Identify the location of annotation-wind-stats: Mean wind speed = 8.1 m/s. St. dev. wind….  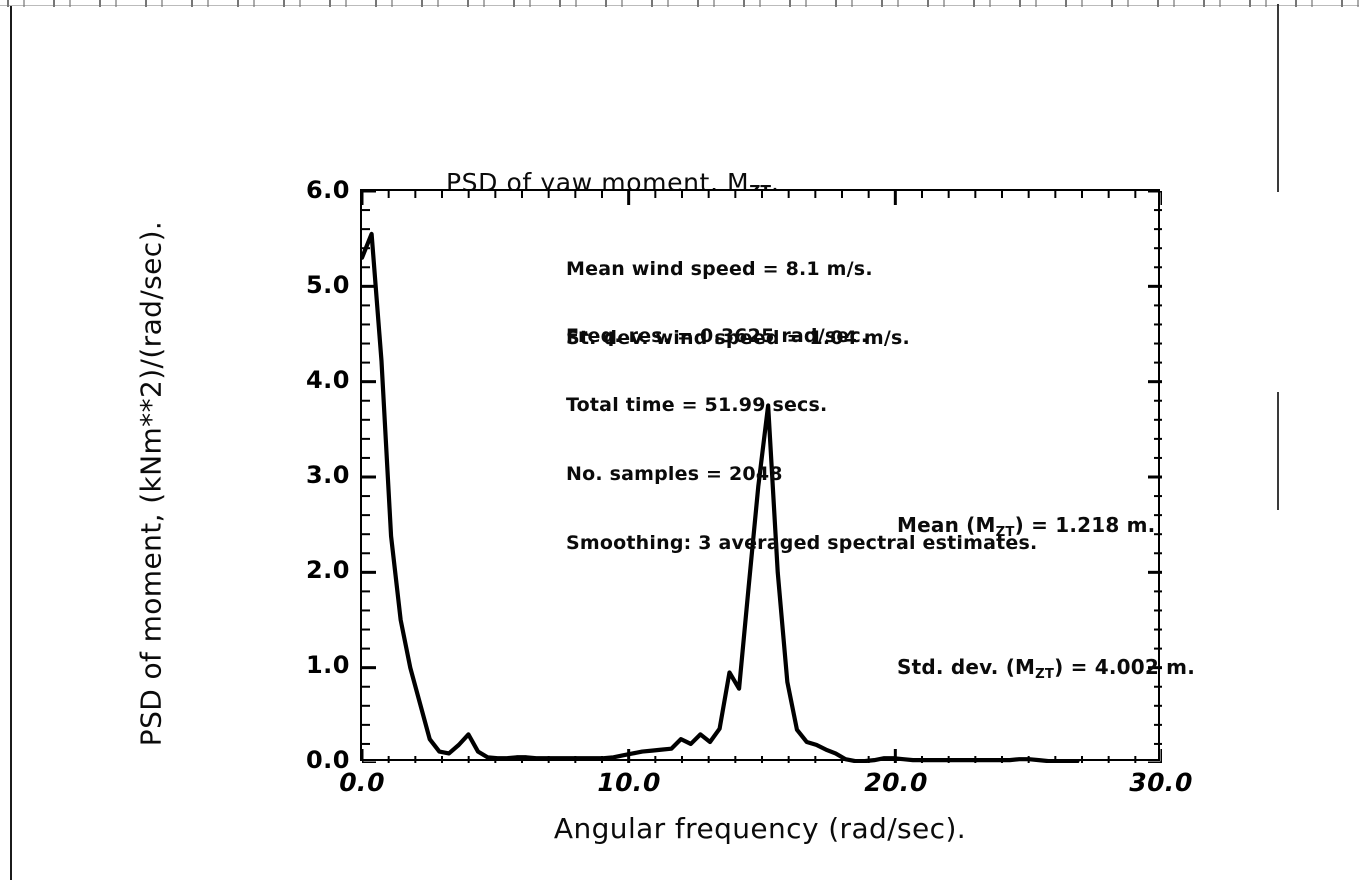
(738, 304).